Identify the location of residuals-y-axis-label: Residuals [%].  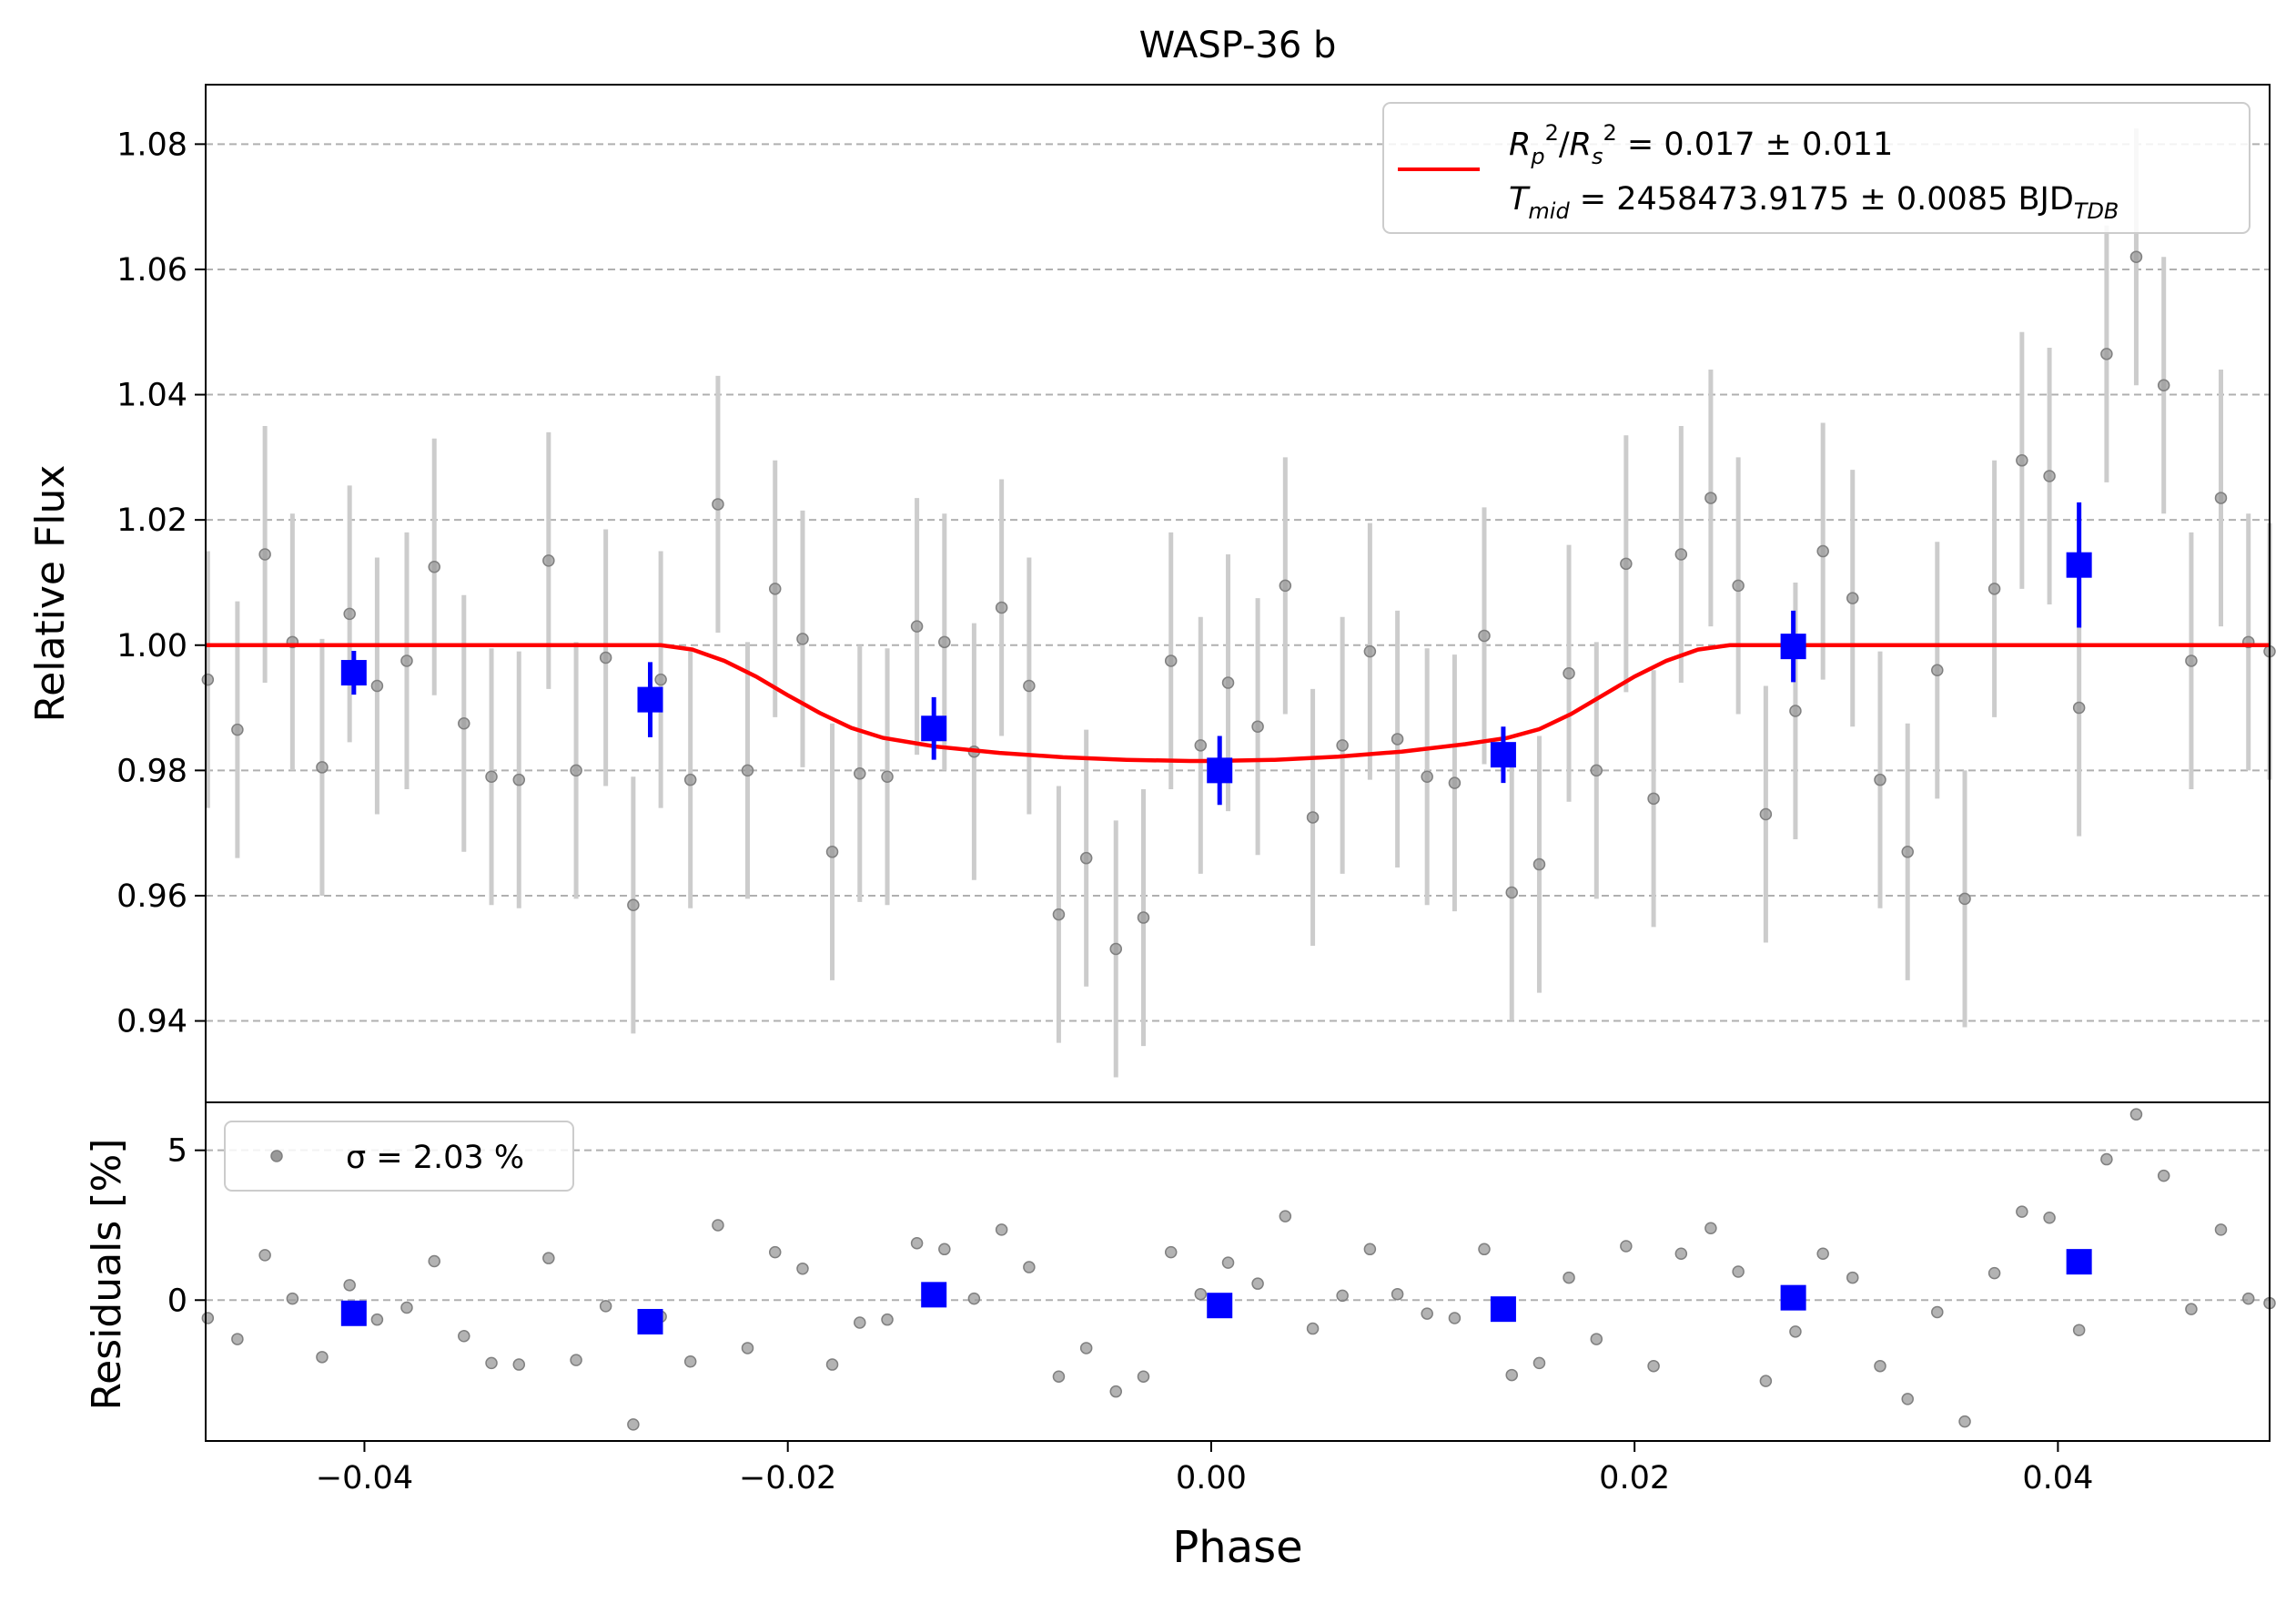
(107, 1275).